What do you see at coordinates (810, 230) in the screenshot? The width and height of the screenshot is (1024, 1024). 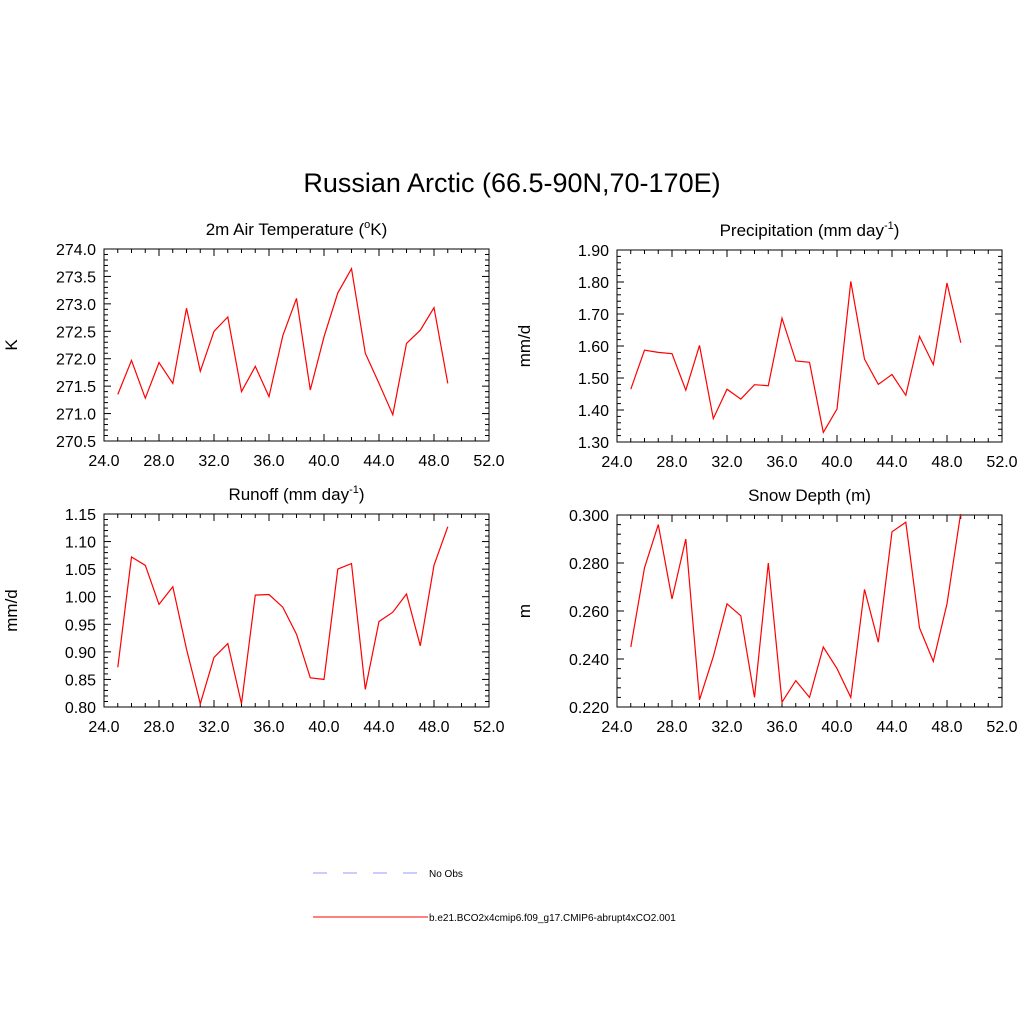 I see `subplot-title: Precipitation (mm day-1)` at bounding box center [810, 230].